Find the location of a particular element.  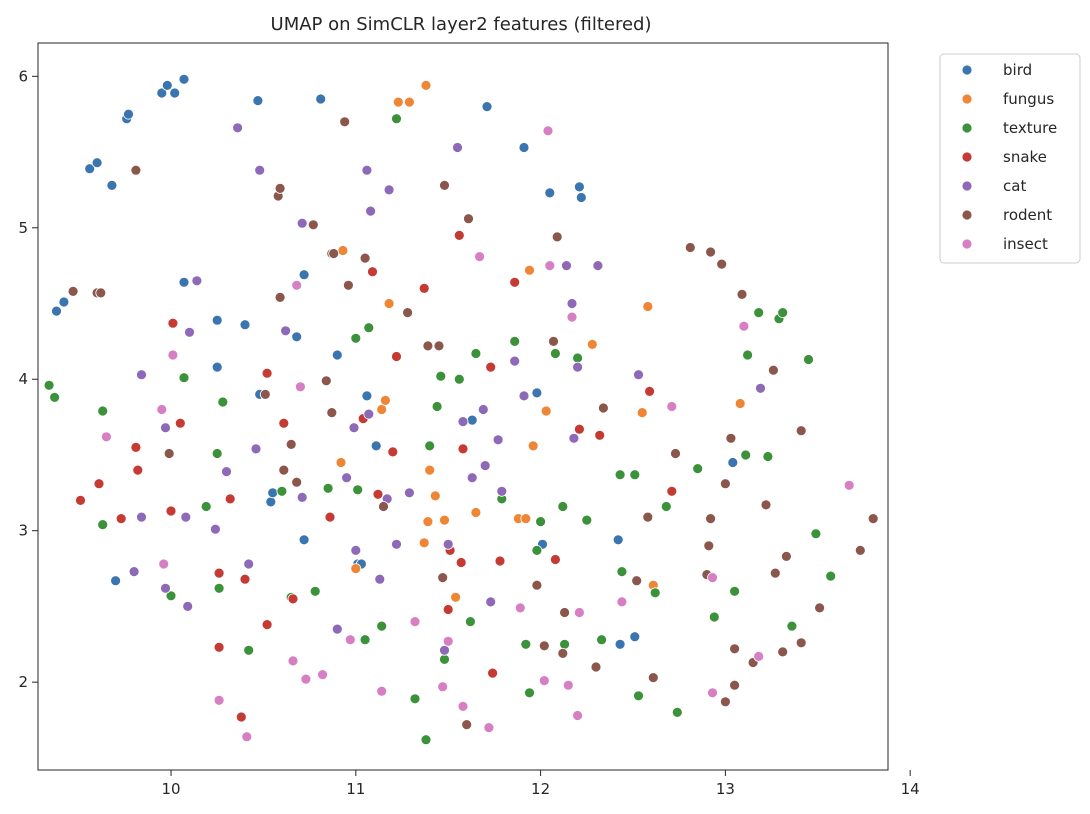

y-tick-label: 2 is located at coordinates (23, 682).